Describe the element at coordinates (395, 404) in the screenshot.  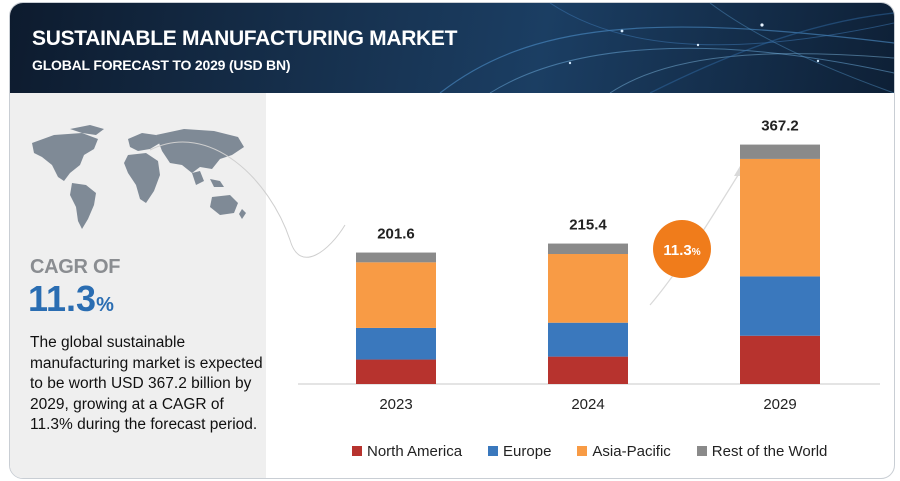
I see `x-tick-label-2023: 2023` at that location.